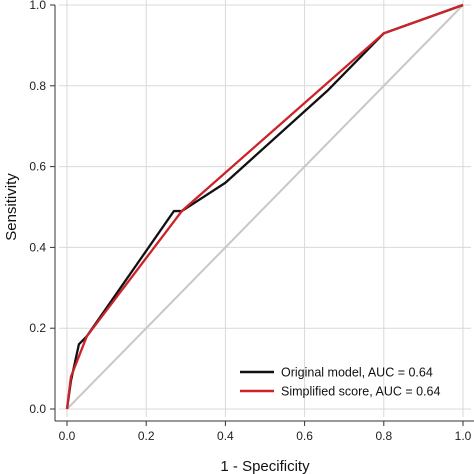  Describe the element at coordinates (37, 167) in the screenshot. I see `y-tick-label: 0.6` at that location.